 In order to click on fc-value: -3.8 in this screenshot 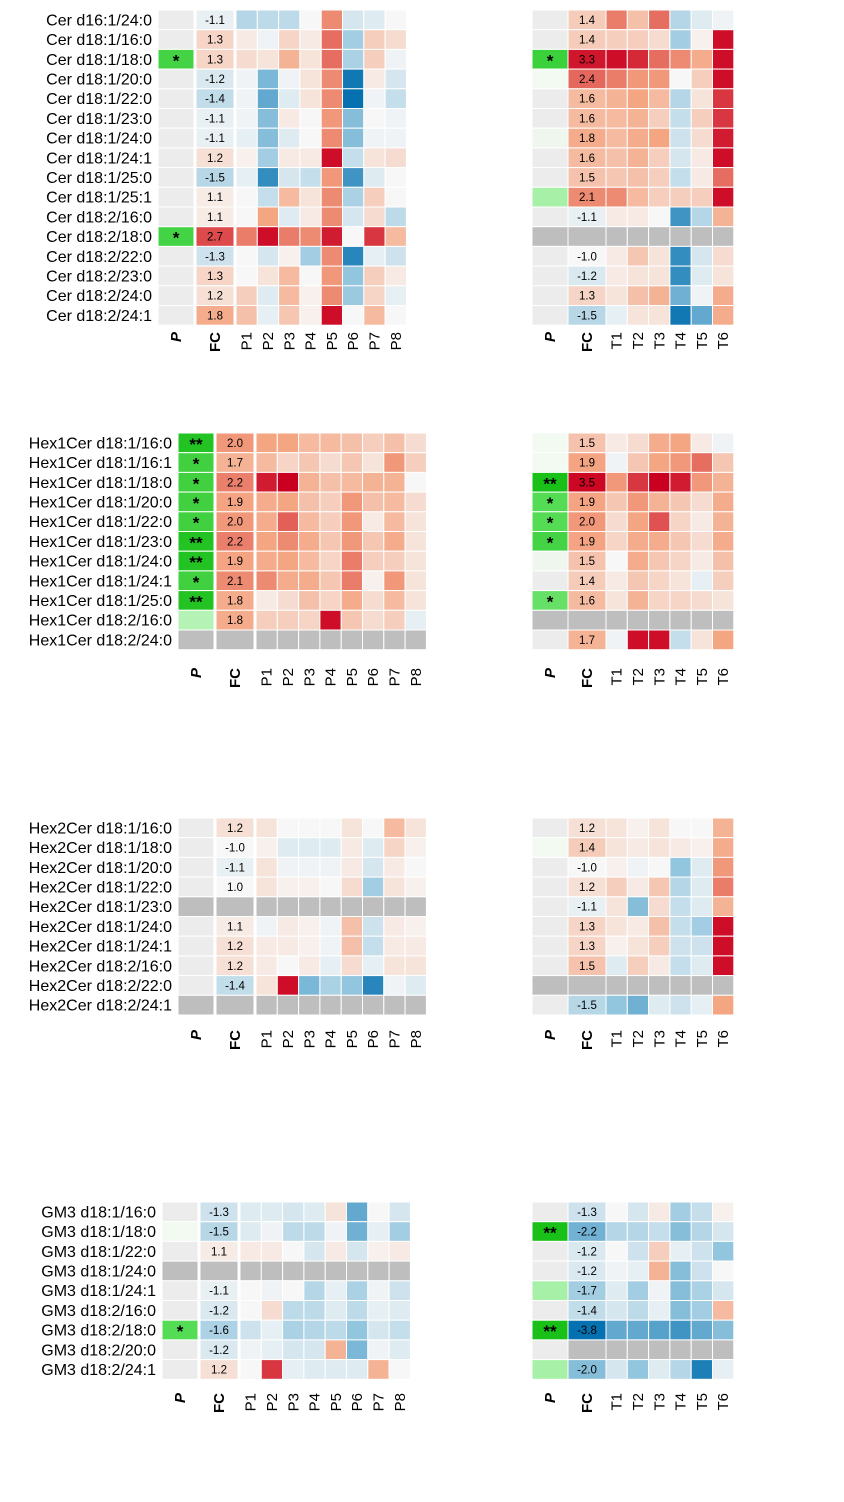, I will do `click(587, 1331)`.